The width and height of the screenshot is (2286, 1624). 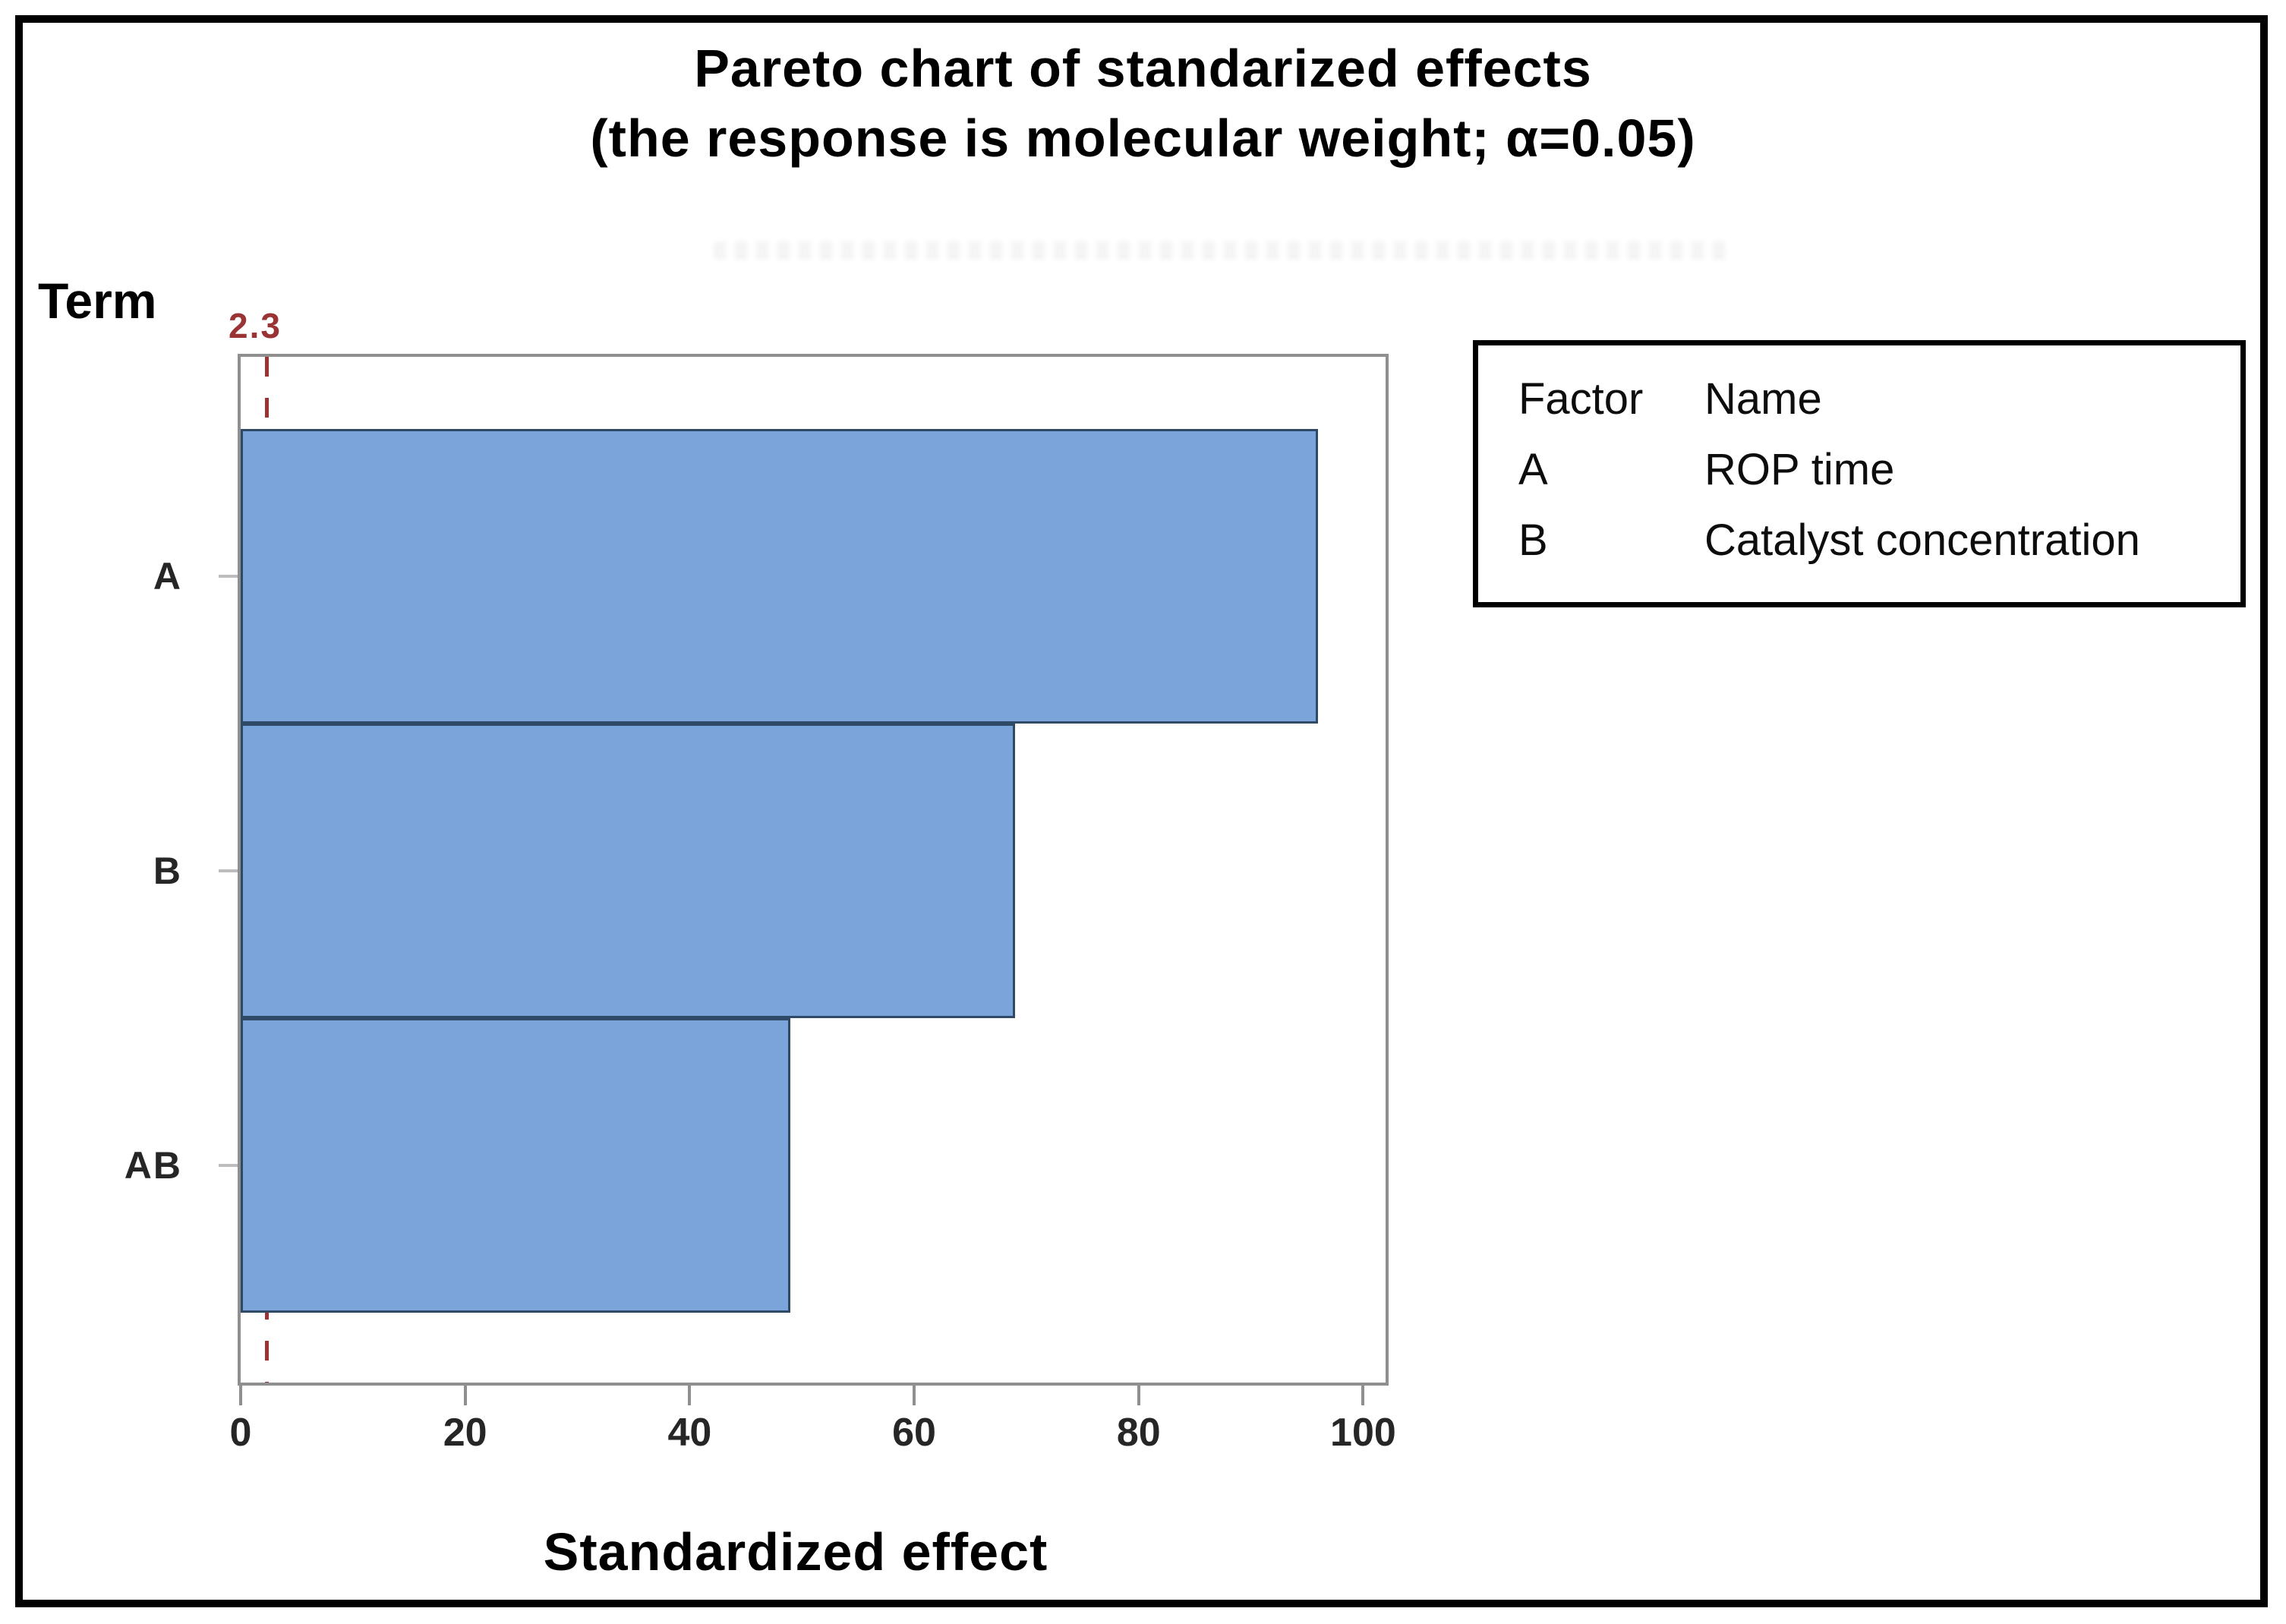 What do you see at coordinates (689, 1433) in the screenshot?
I see `x-tick-label: 40` at bounding box center [689, 1433].